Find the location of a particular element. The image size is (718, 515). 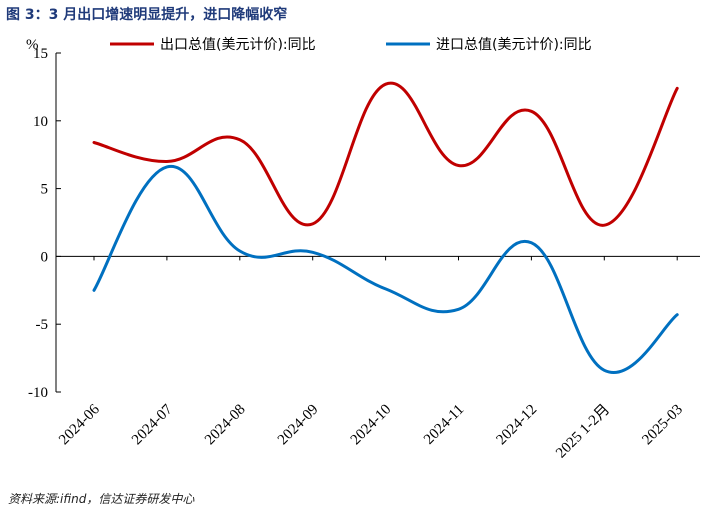

x-tick-label: 2024-10 is located at coordinates (371, 425).